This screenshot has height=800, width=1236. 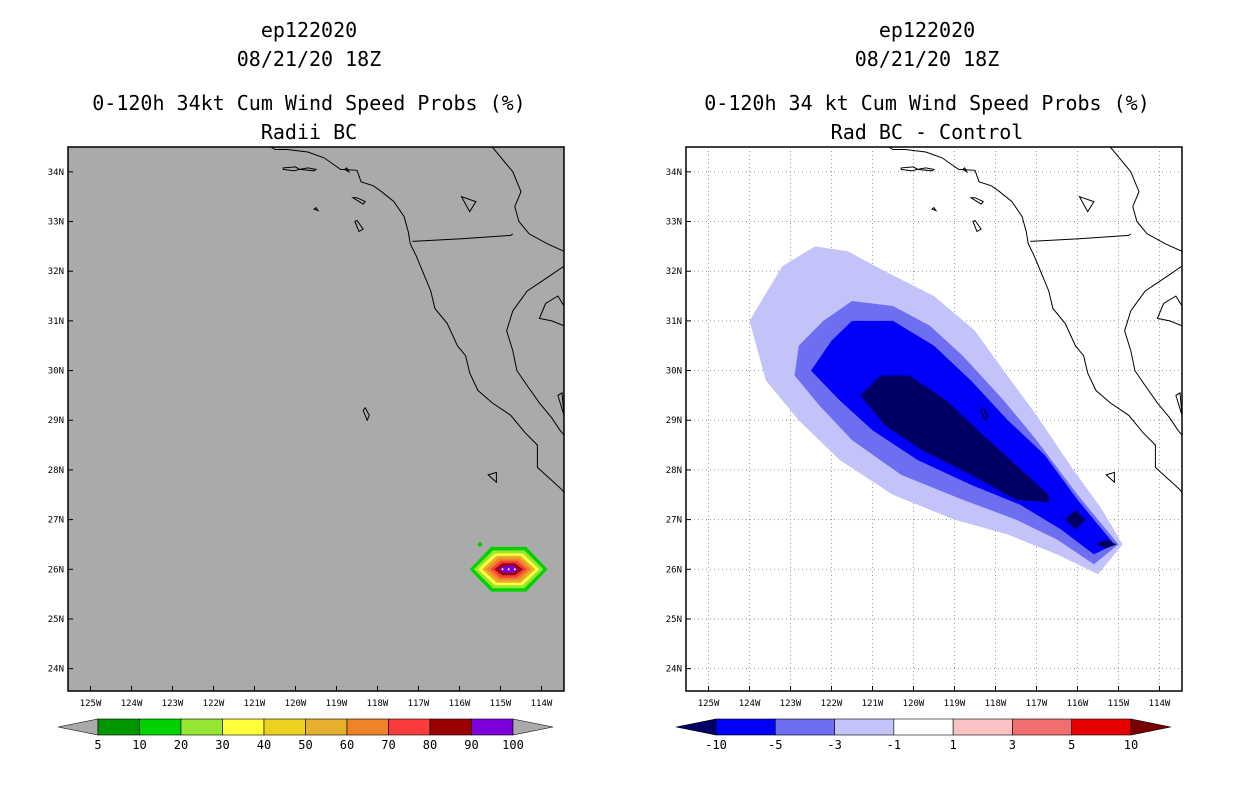 I want to click on coastlines, so click(x=417, y=320).